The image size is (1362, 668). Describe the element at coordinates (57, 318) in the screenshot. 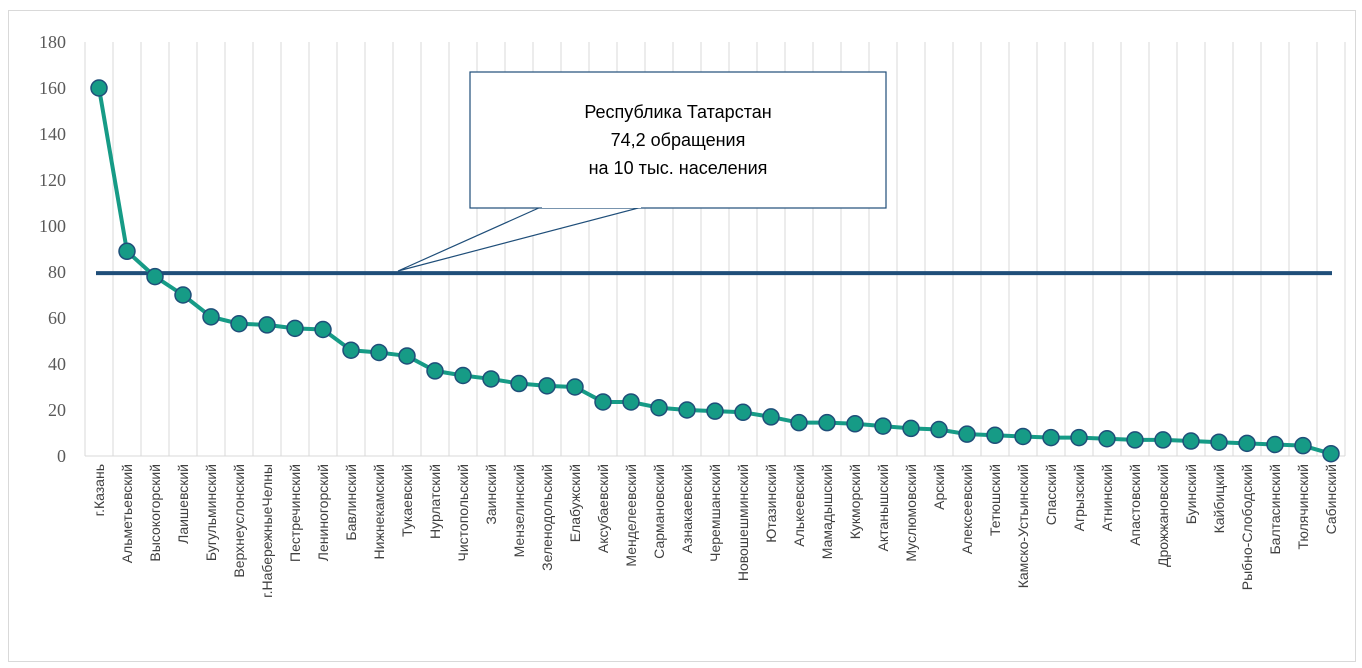

I see `y-tick-label: 60` at that location.